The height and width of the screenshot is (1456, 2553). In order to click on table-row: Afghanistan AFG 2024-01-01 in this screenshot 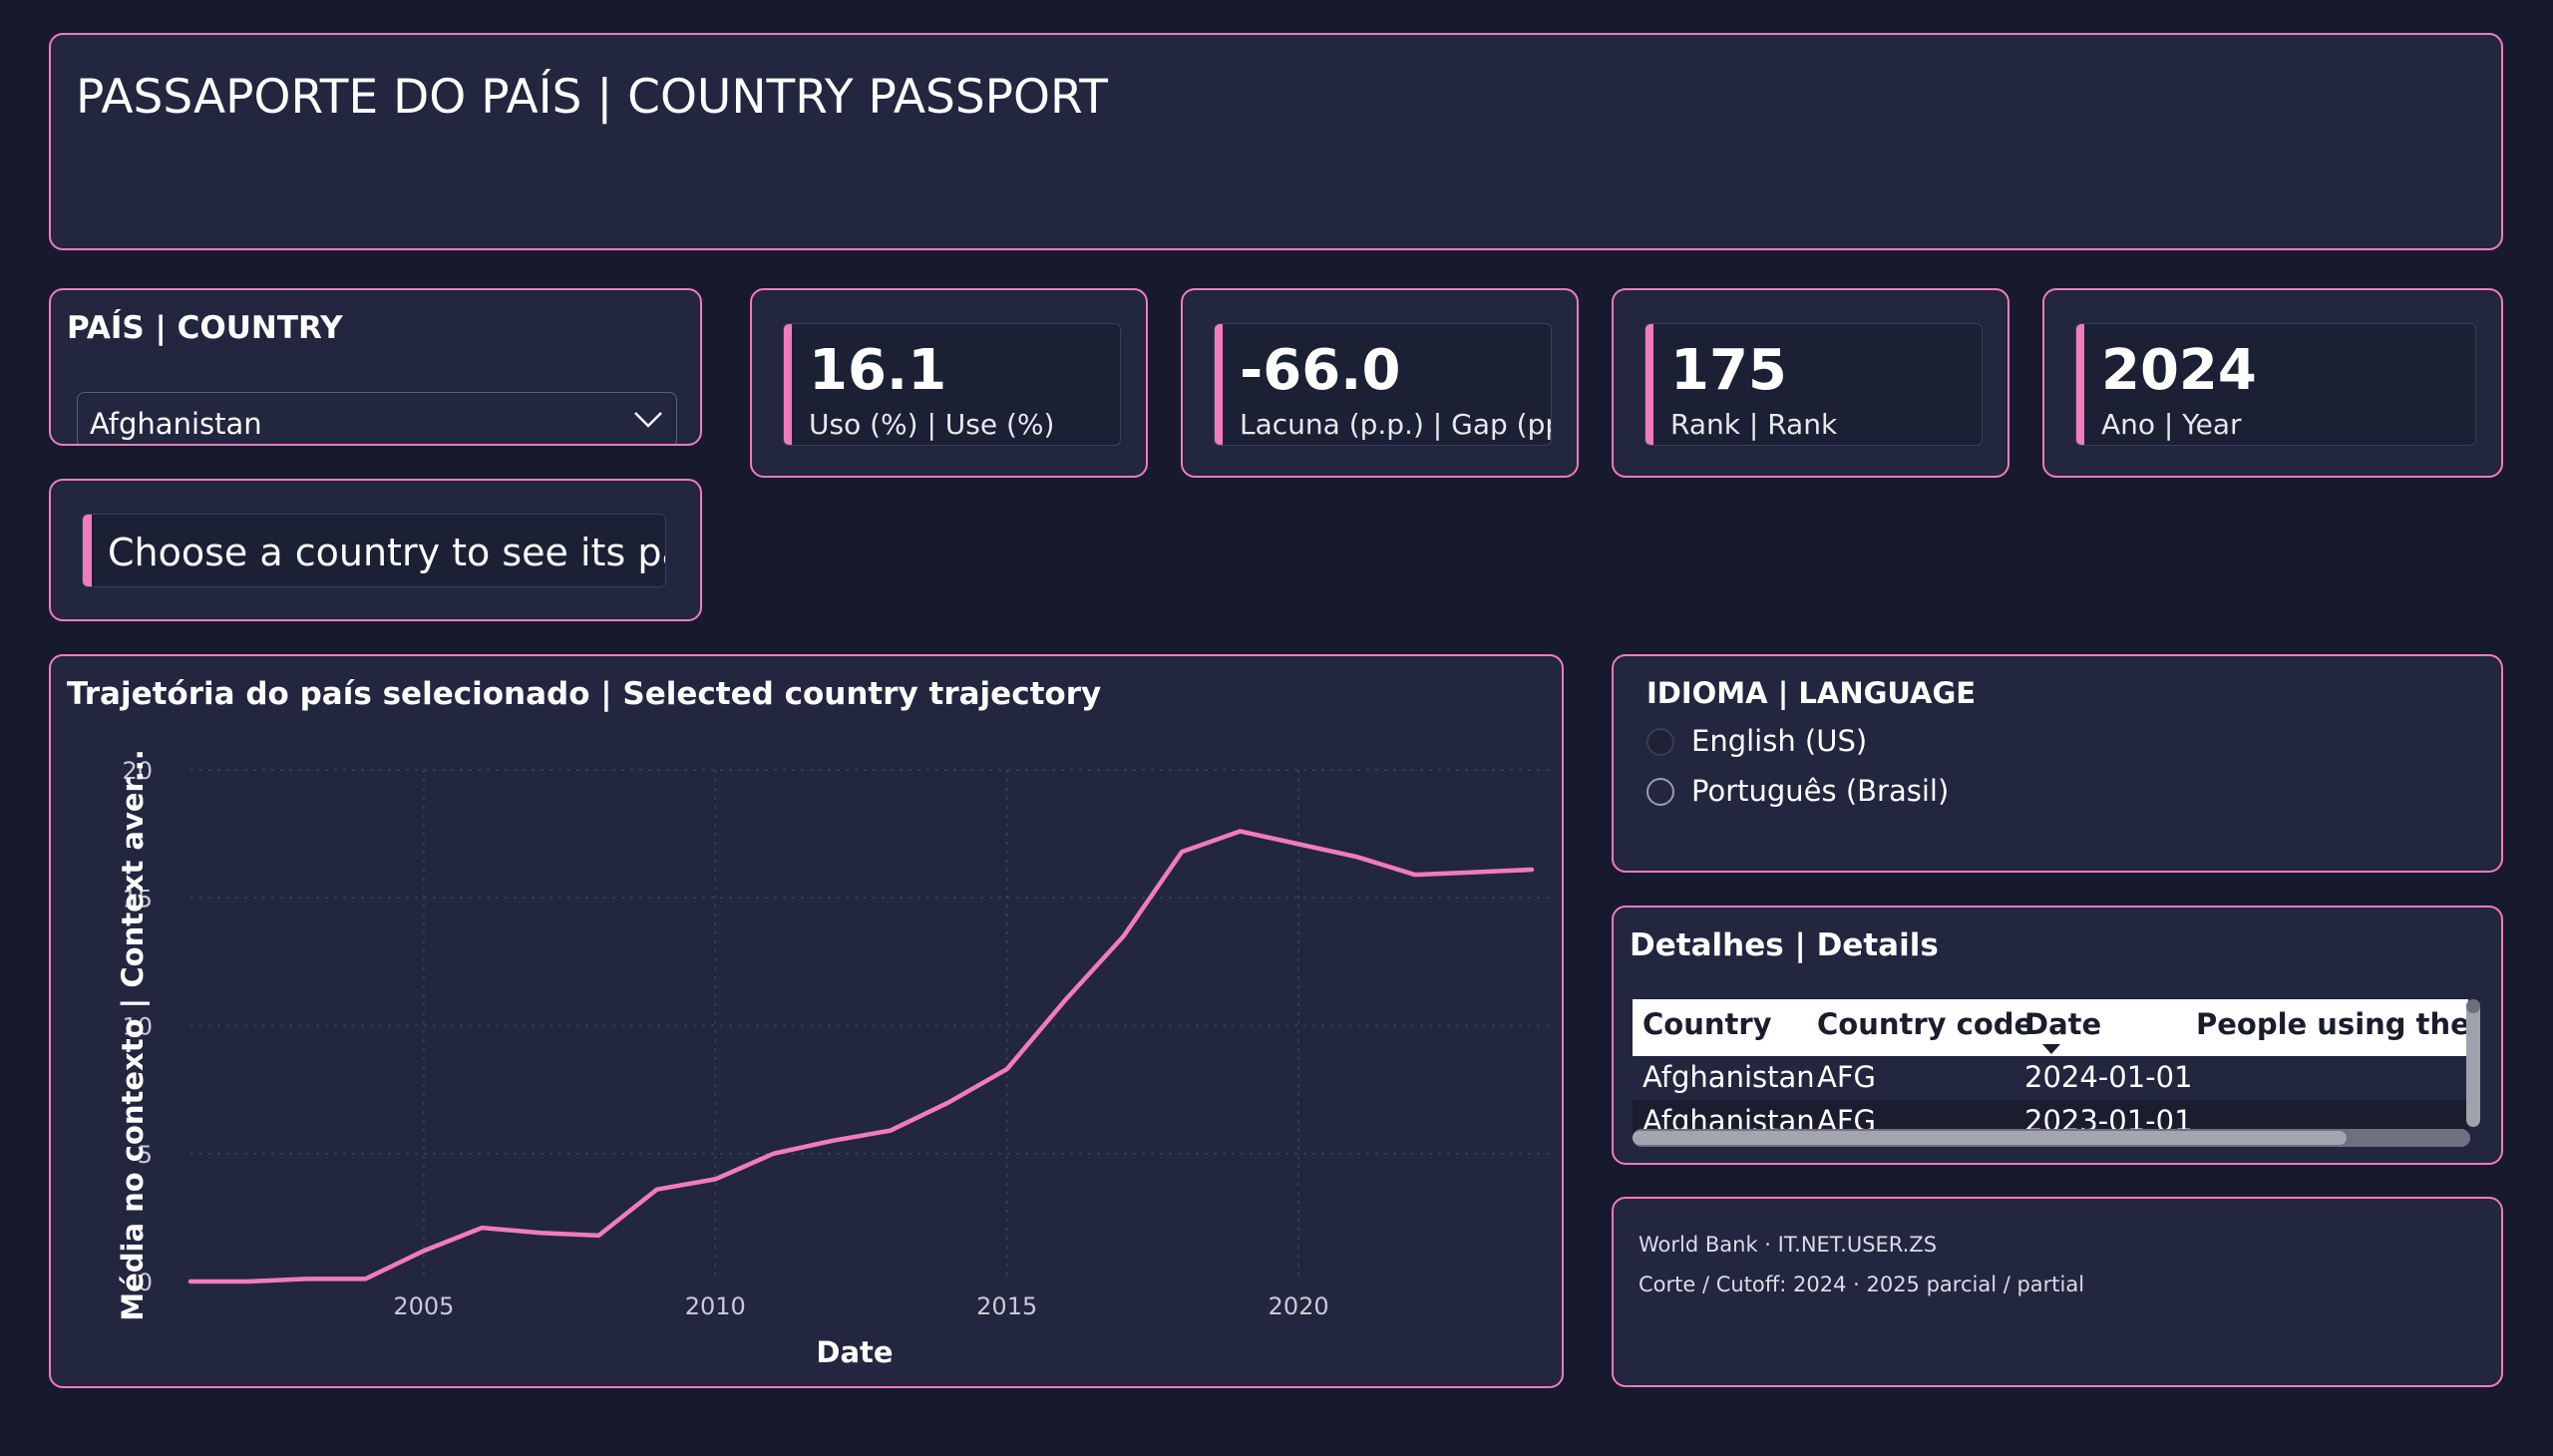, I will do `click(2051, 1078)`.